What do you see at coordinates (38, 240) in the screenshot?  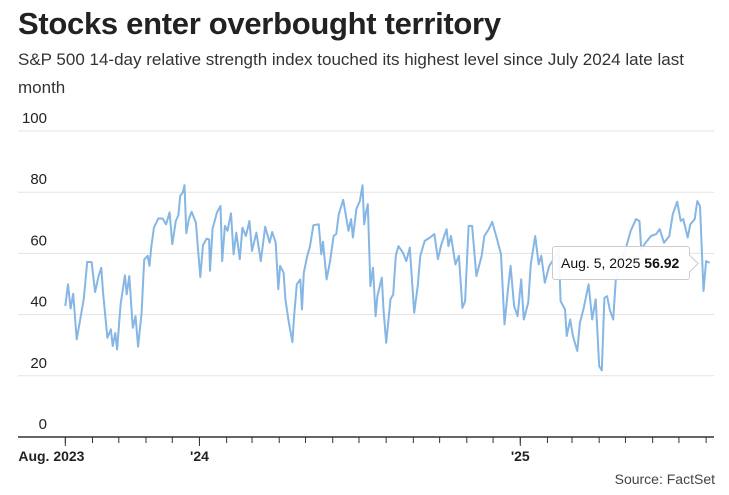 I see `y-tick-label-60: 60` at bounding box center [38, 240].